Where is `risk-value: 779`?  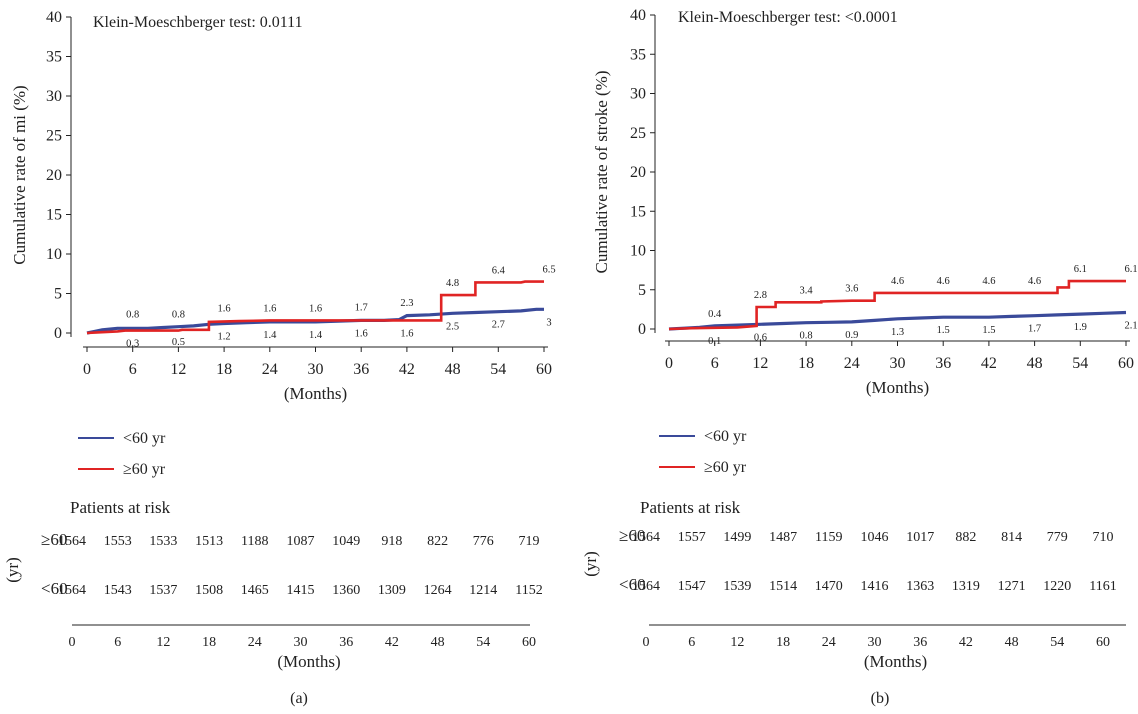
risk-value: 779 is located at coordinates (1057, 537).